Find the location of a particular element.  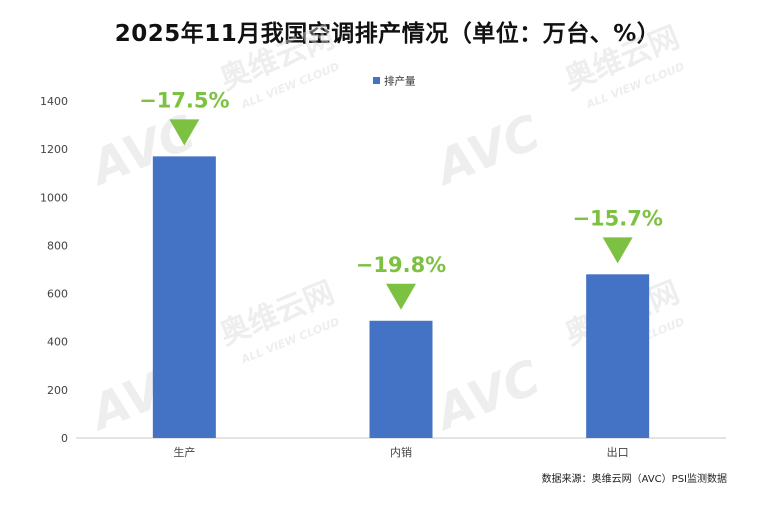

legend-swatch is located at coordinates (376, 80).